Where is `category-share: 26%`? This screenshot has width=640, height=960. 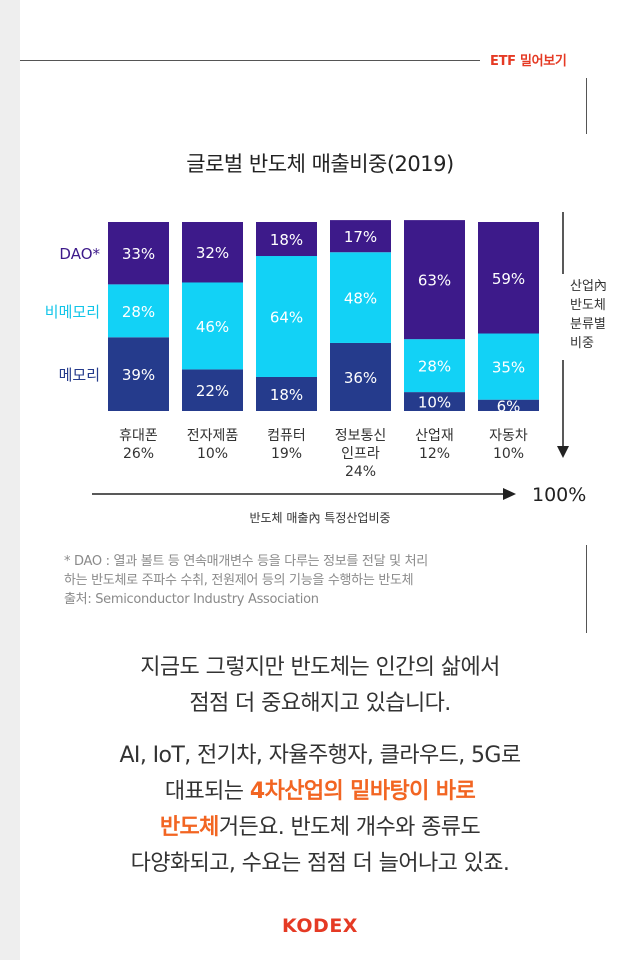 category-share: 26% is located at coordinates (138, 454).